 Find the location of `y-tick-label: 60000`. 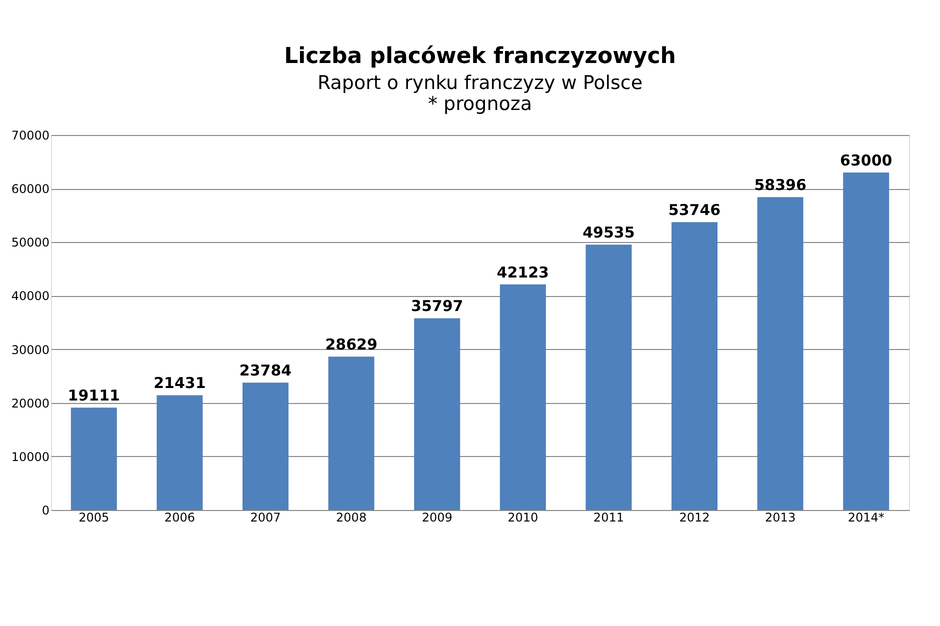

y-tick-label: 60000 is located at coordinates (30, 189).